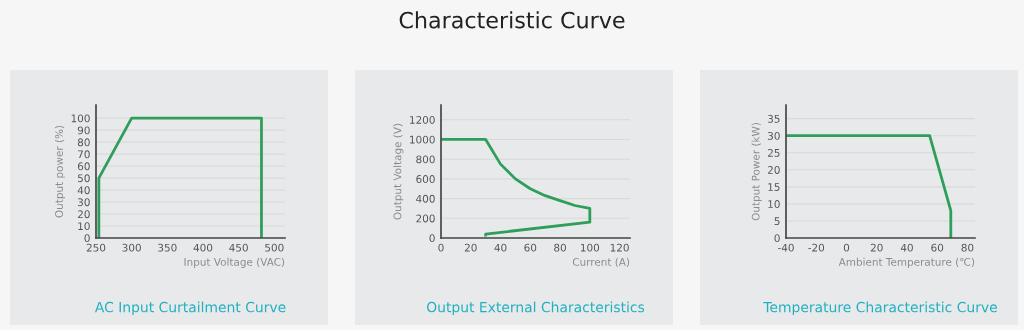  Describe the element at coordinates (425, 218) in the screenshot. I see `y-tick-label: 200` at that location.